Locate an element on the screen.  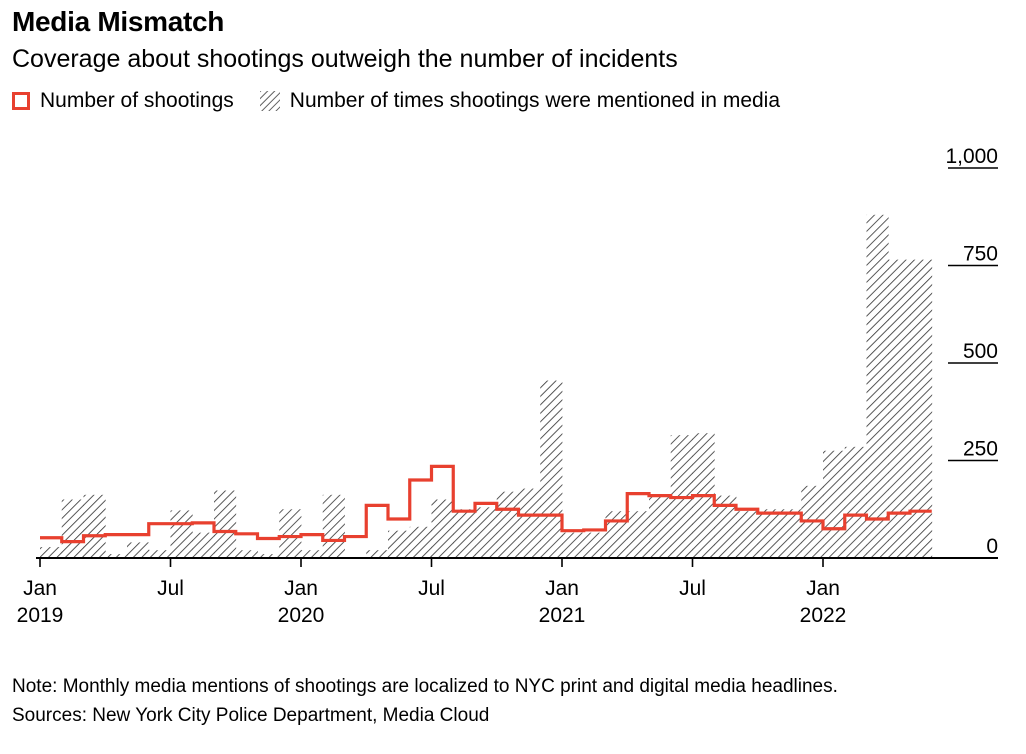
x-tick-year-label: 2021 is located at coordinates (562, 615).